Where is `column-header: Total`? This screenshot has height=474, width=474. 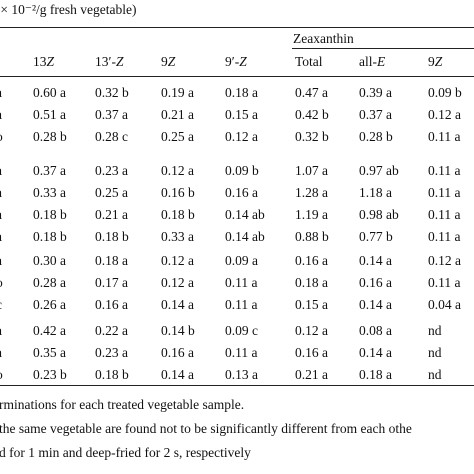
column-header: Total is located at coordinates (309, 62).